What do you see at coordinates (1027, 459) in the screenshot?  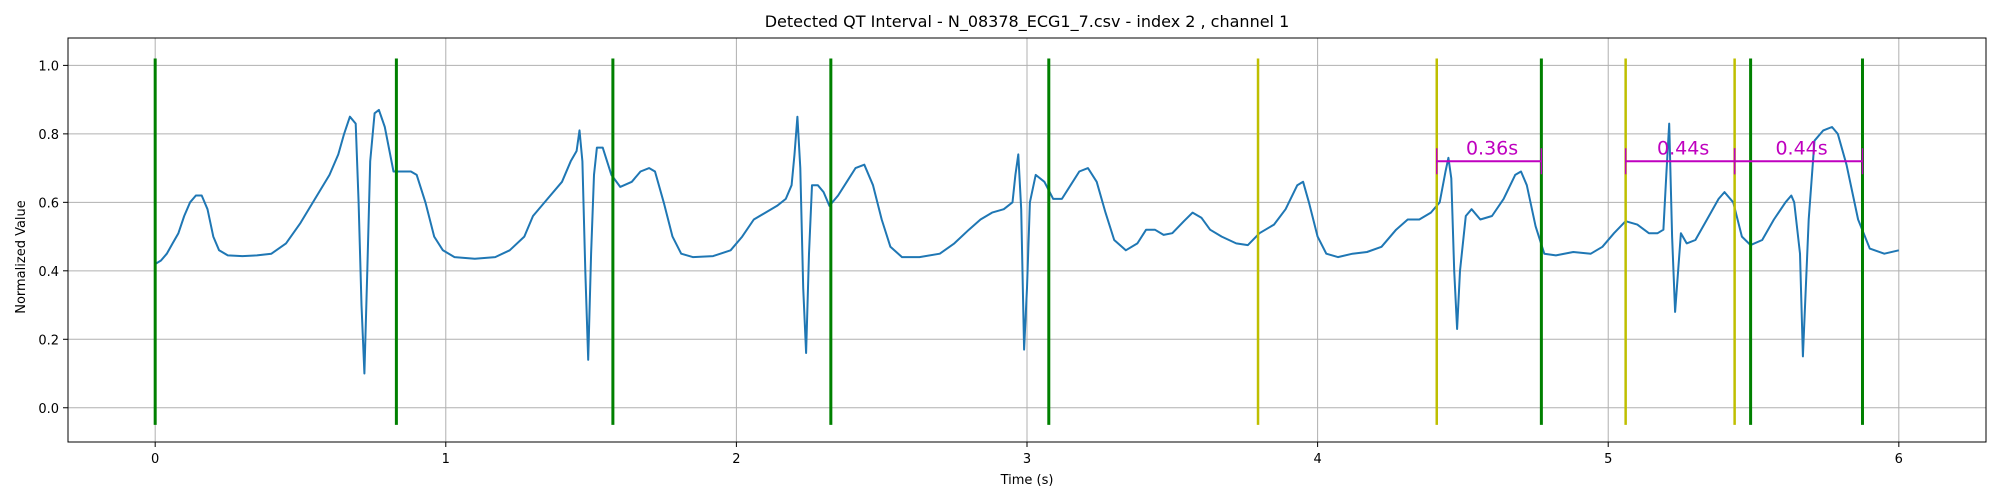 I see `x-tick-label: 3` at bounding box center [1027, 459].